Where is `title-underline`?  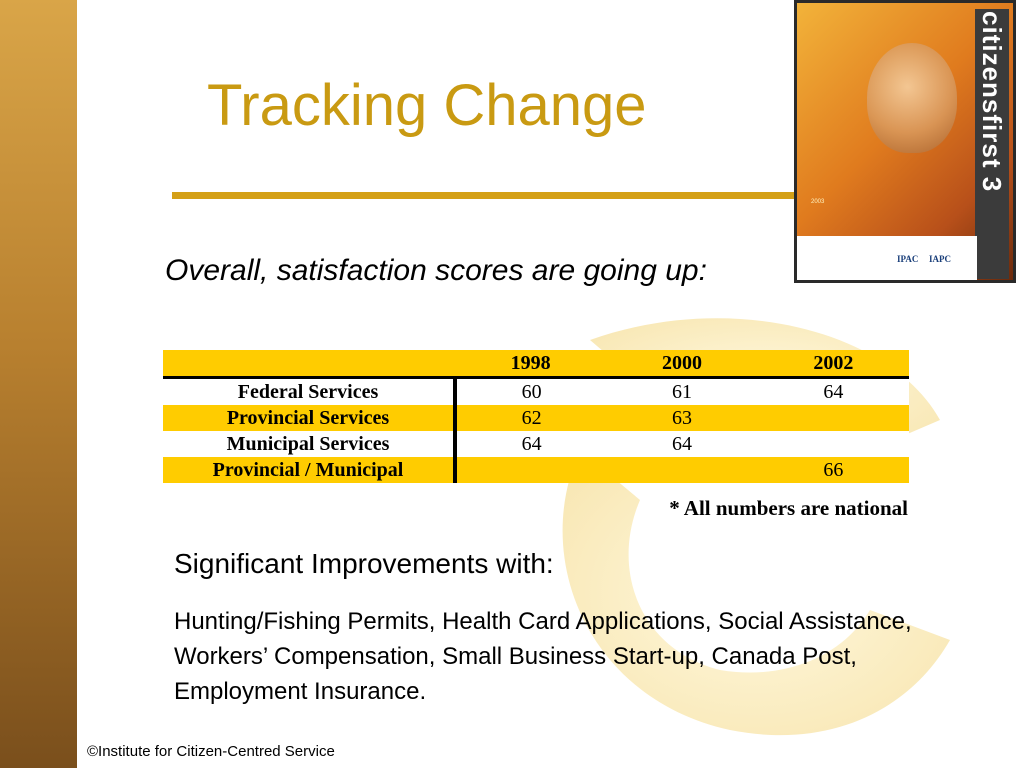 title-underline is located at coordinates (492, 195).